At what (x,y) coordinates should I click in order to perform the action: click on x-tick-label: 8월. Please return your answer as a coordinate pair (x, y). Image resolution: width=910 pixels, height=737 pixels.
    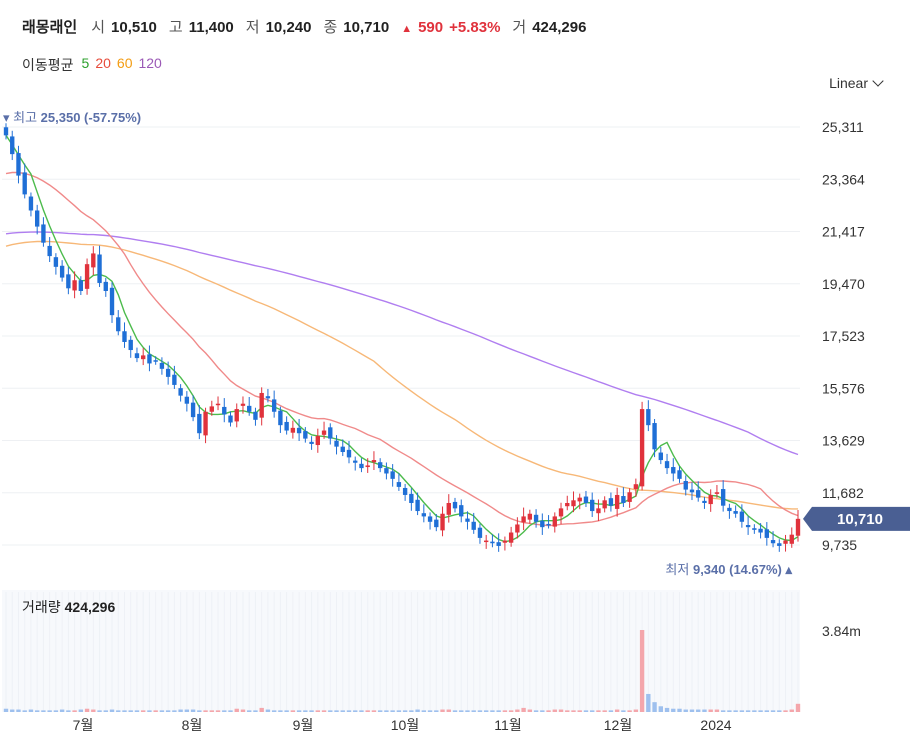
    Looking at the image, I should click on (192, 725).